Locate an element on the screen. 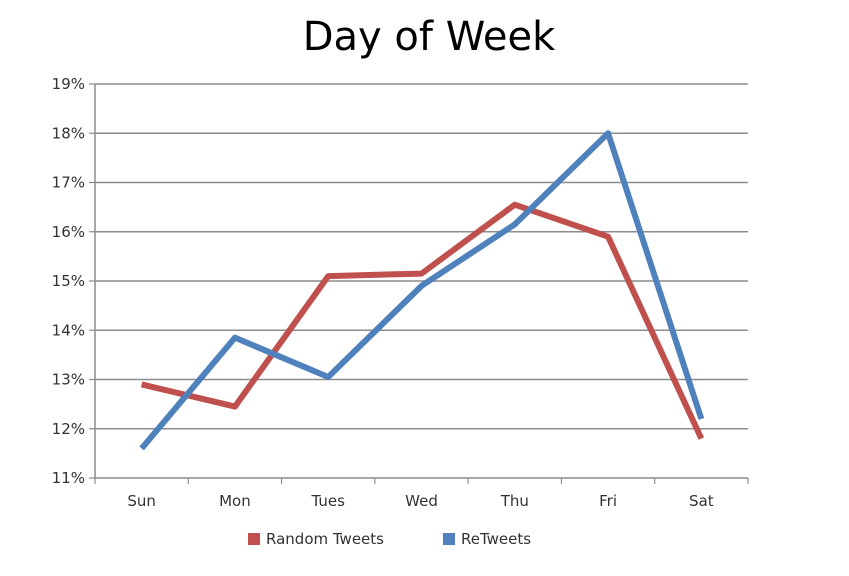 The height and width of the screenshot is (576, 849). y-tick-labels: 11% 12% 13% 14% 15% 16% 17% 18% 19% is located at coordinates (68, 281).